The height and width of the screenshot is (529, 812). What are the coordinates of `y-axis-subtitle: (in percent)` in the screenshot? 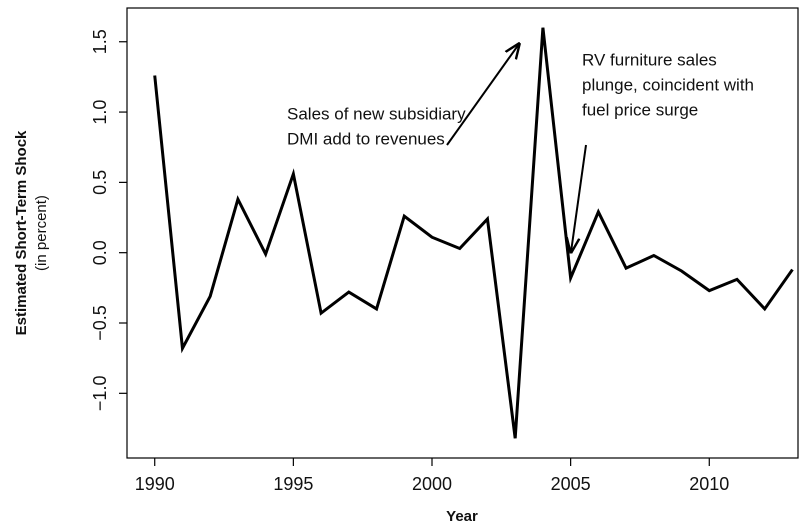 It's located at (41, 233).